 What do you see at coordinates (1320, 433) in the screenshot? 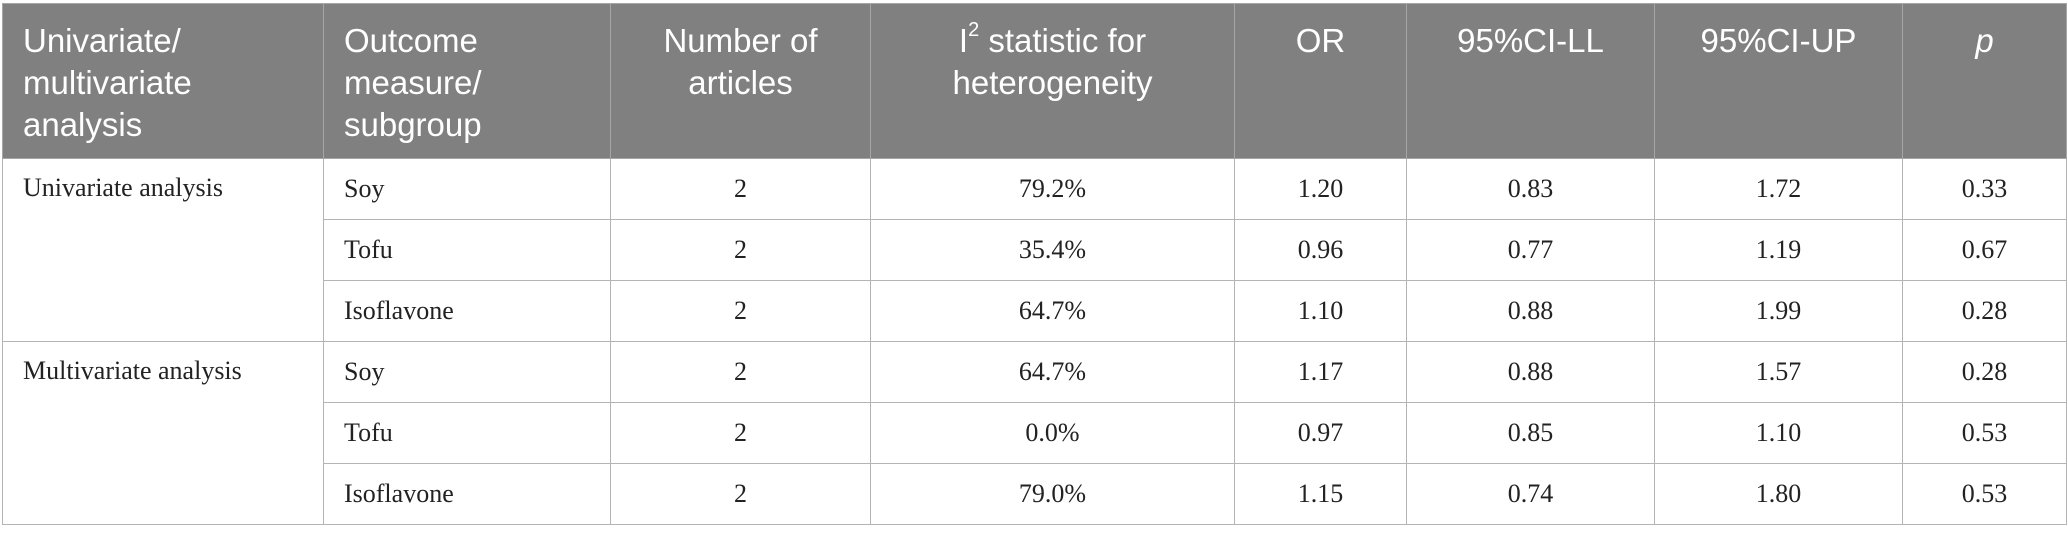
I see `cell-or: 0.97` at bounding box center [1320, 433].